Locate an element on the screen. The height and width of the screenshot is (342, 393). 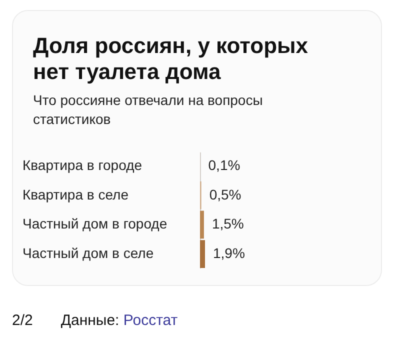
chart-subtitle: Что россияне отвечали на вопросы статистиков is located at coordinates (148, 110).